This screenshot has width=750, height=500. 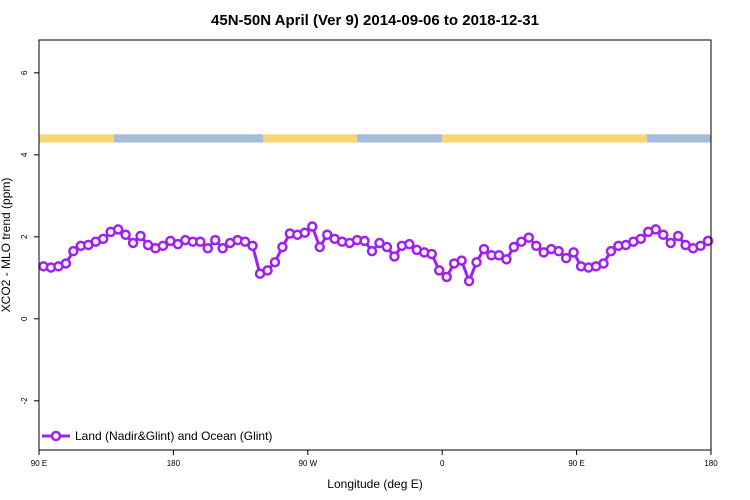 What do you see at coordinates (307, 463) in the screenshot?
I see `x-tick-label: 90 W` at bounding box center [307, 463].